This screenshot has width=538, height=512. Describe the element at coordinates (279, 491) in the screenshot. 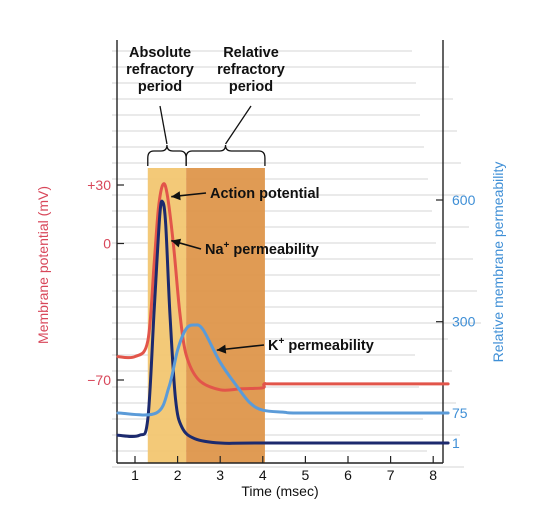

I see `x-axis-title: Time (msec)` at that location.